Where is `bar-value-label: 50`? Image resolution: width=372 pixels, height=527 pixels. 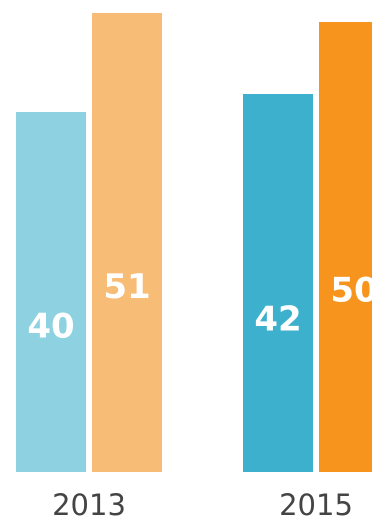 bar-value-label: 50 is located at coordinates (351, 291).